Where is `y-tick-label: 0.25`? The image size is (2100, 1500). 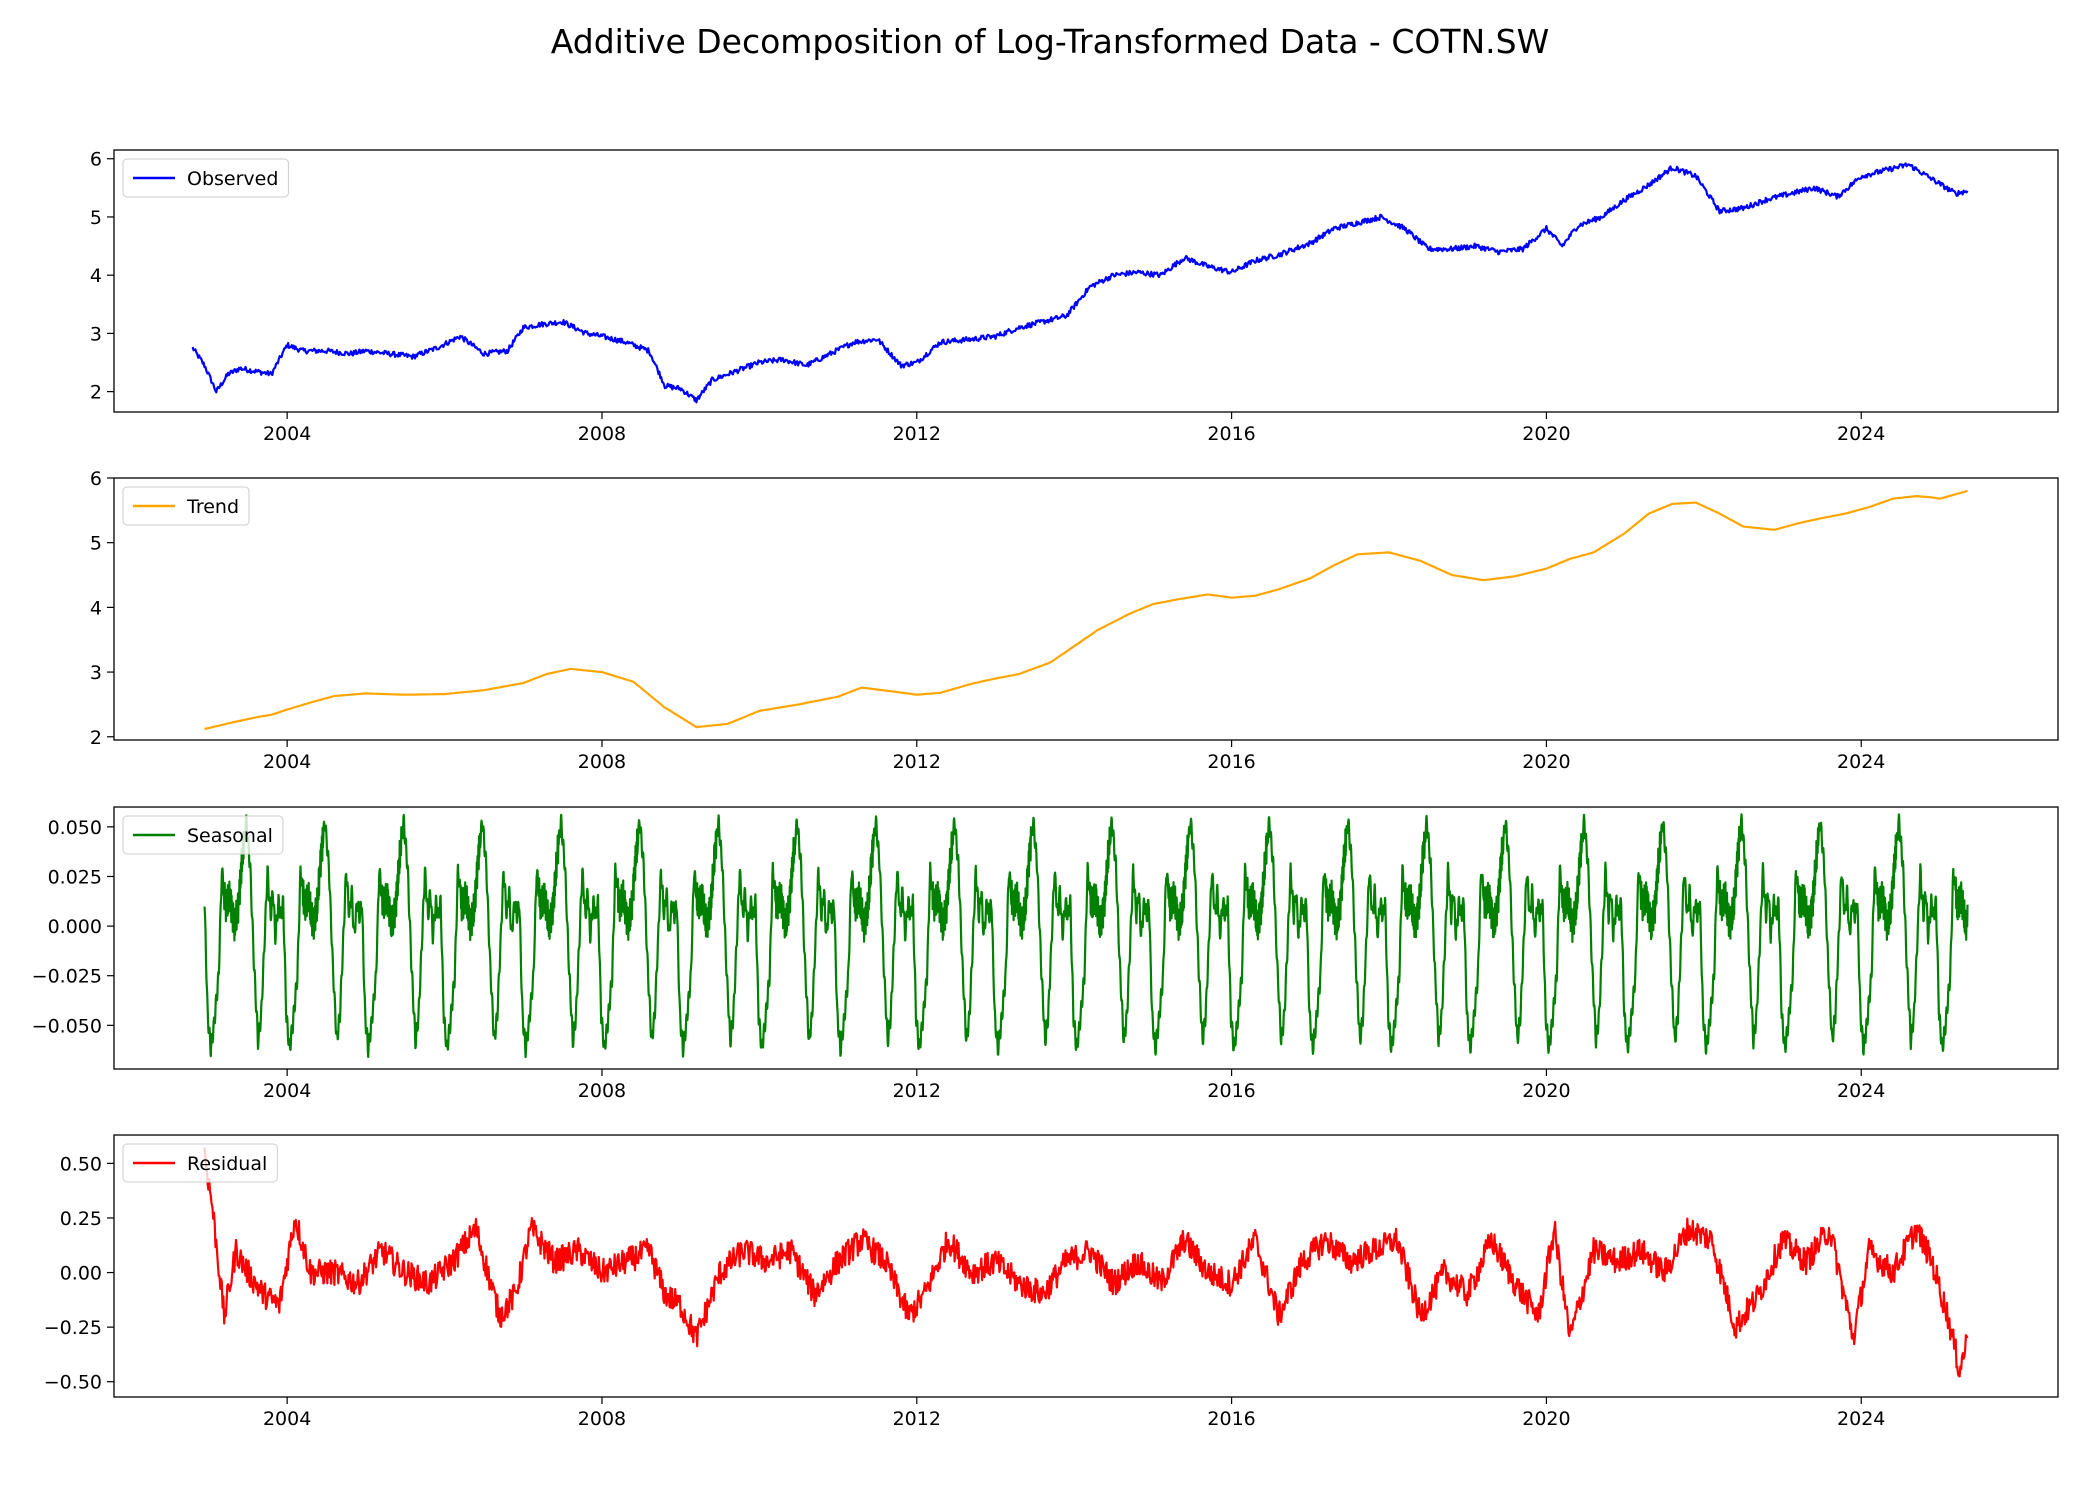 y-tick-label: 0.25 is located at coordinates (81, 1219).